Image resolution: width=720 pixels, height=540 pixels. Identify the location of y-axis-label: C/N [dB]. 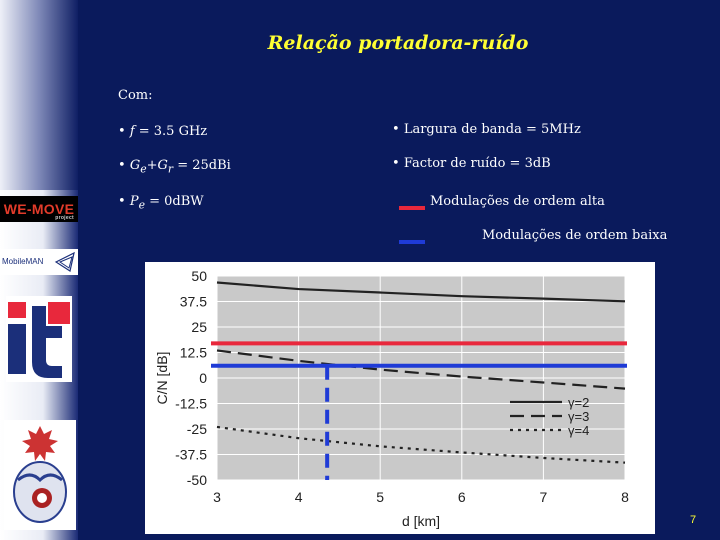
(162, 378).